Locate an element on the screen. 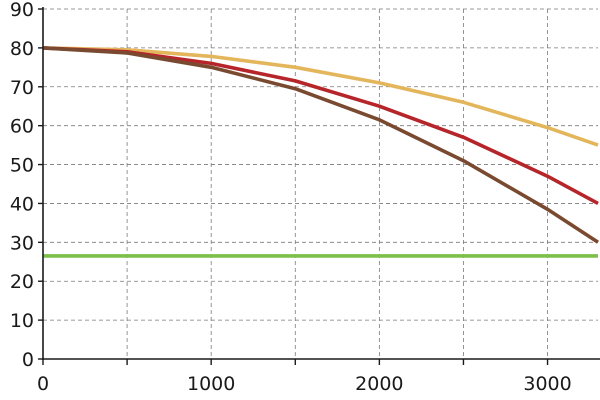  x-tick-label: 2000 is located at coordinates (379, 384).